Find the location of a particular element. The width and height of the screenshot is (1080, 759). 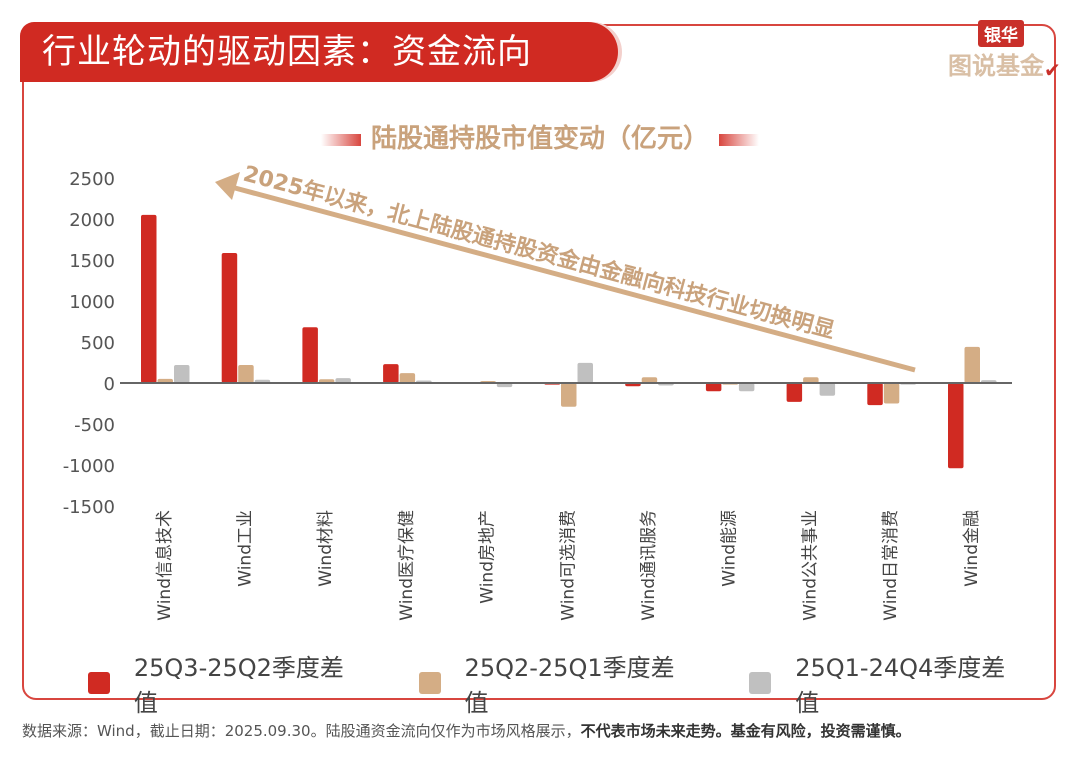

x-tick-label: Wind房地产 is located at coordinates (488, 557).